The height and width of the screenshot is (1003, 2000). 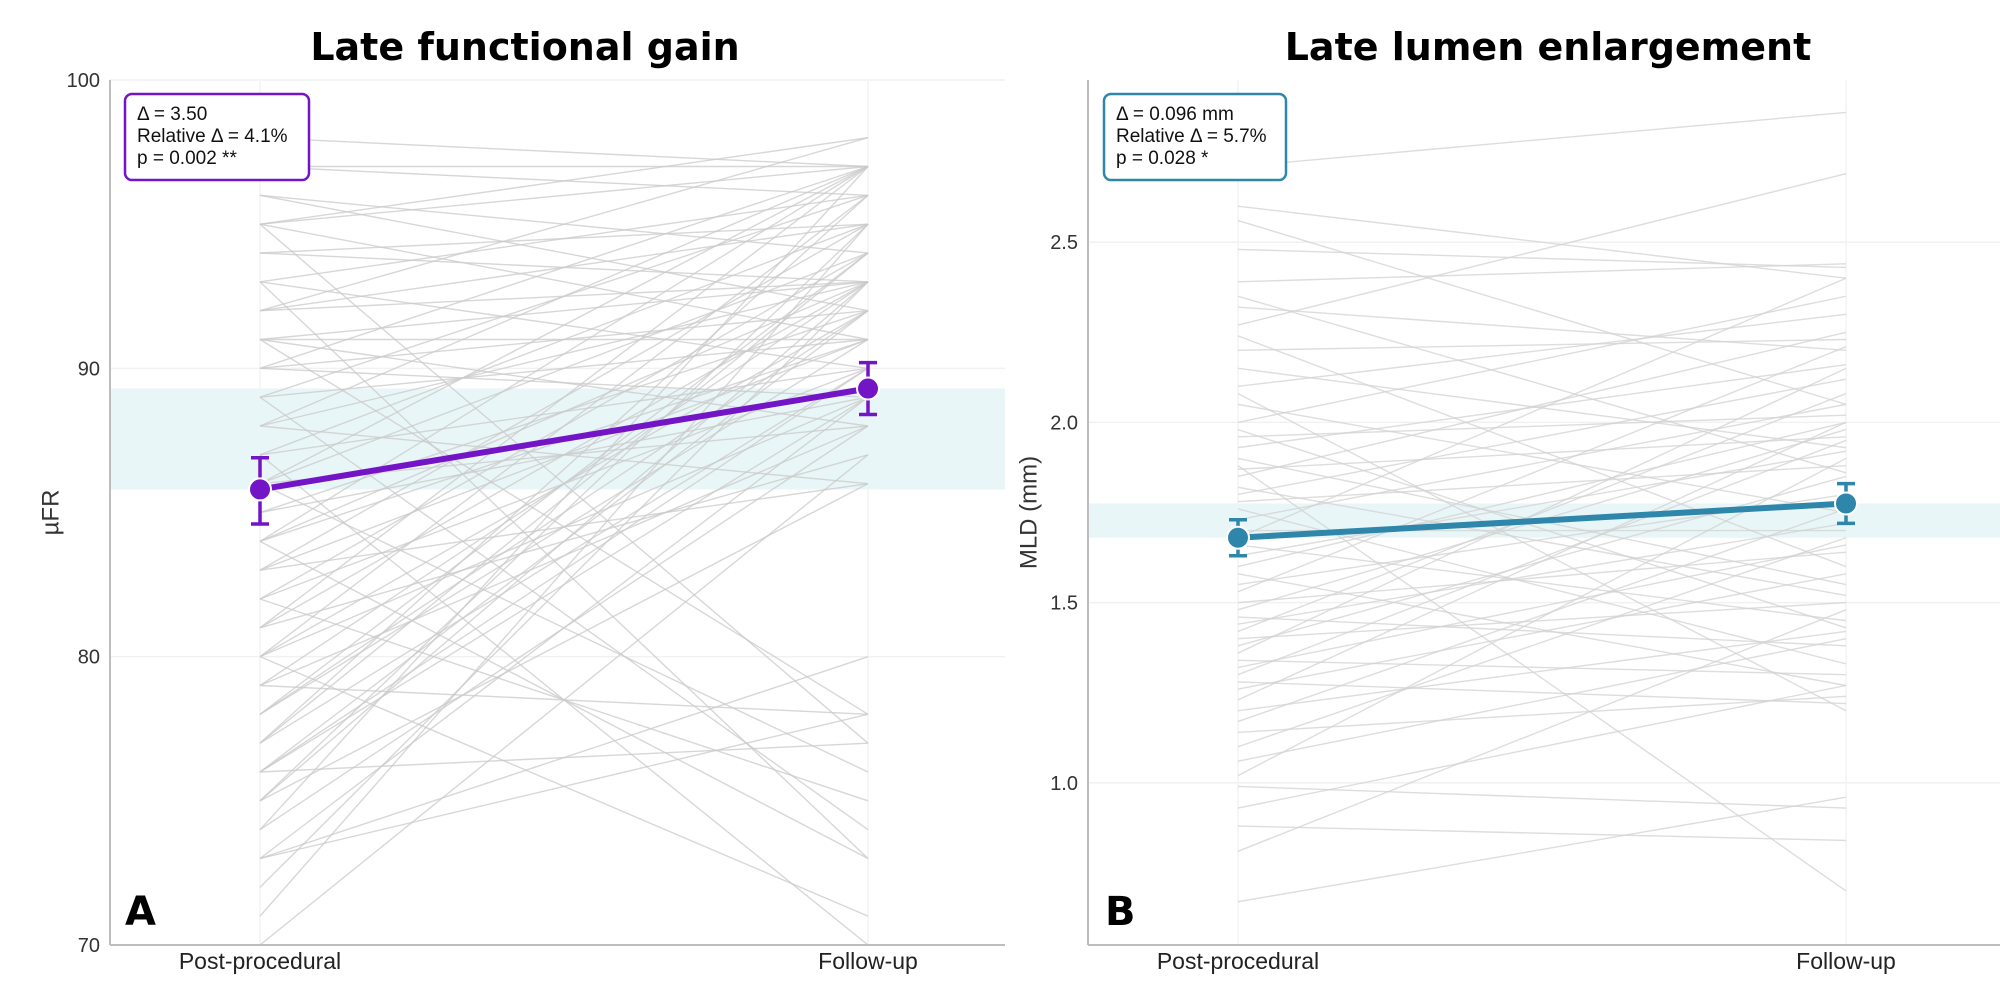 I want to click on y-tick-label: 1.0, so click(x=1064, y=784).